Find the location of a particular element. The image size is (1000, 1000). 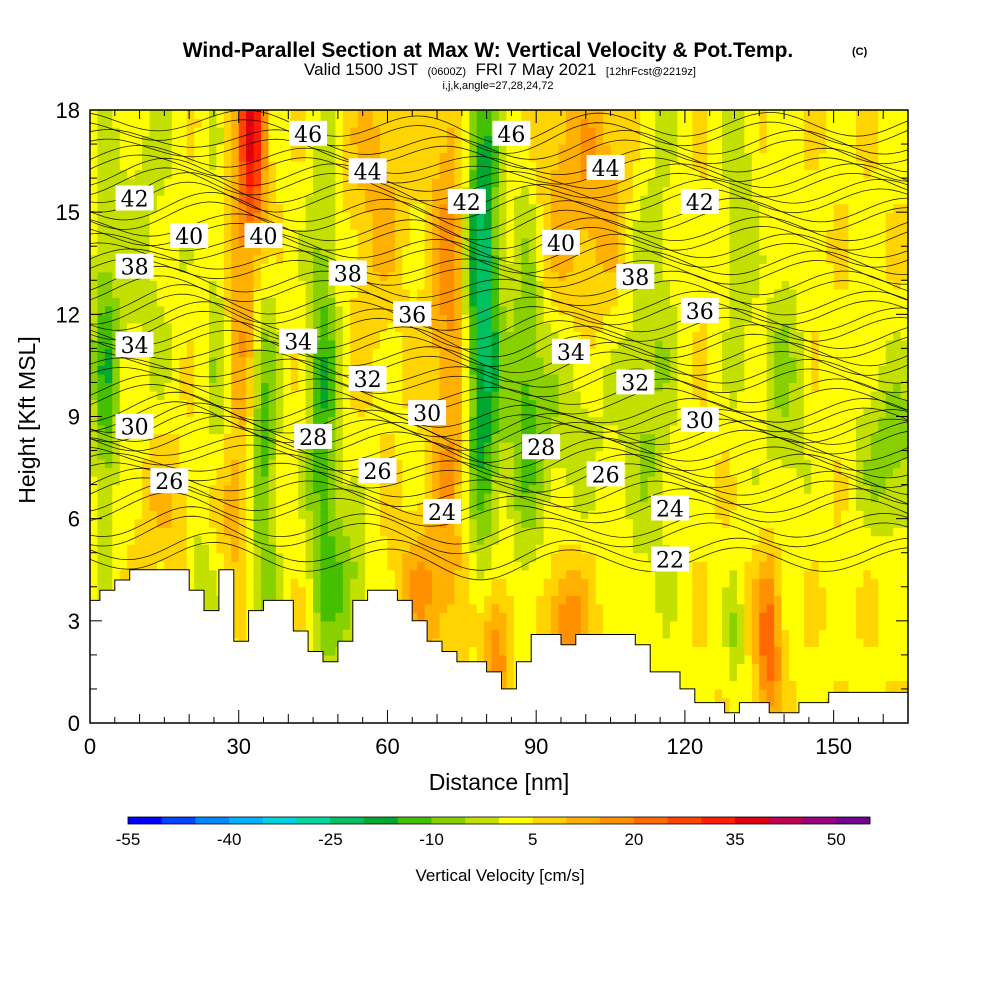

contour-label: 24 is located at coordinates (442, 512).